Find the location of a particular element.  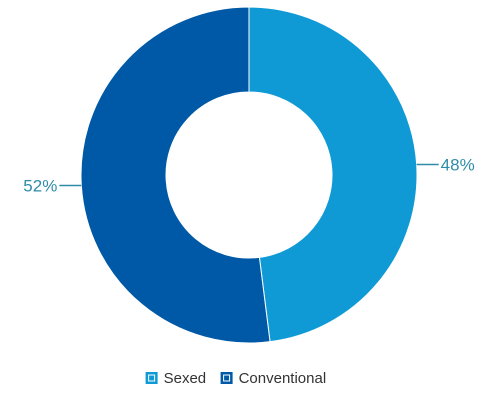

chart-legend: Sexed Conventional is located at coordinates (236, 378).